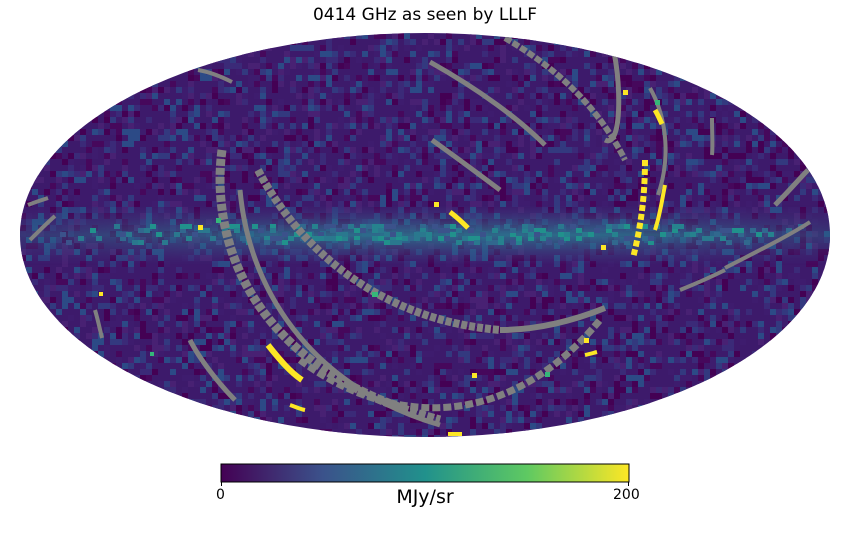 The image size is (850, 540). Describe the element at coordinates (455, 434) in the screenshot. I see `bright-pixel` at that location.